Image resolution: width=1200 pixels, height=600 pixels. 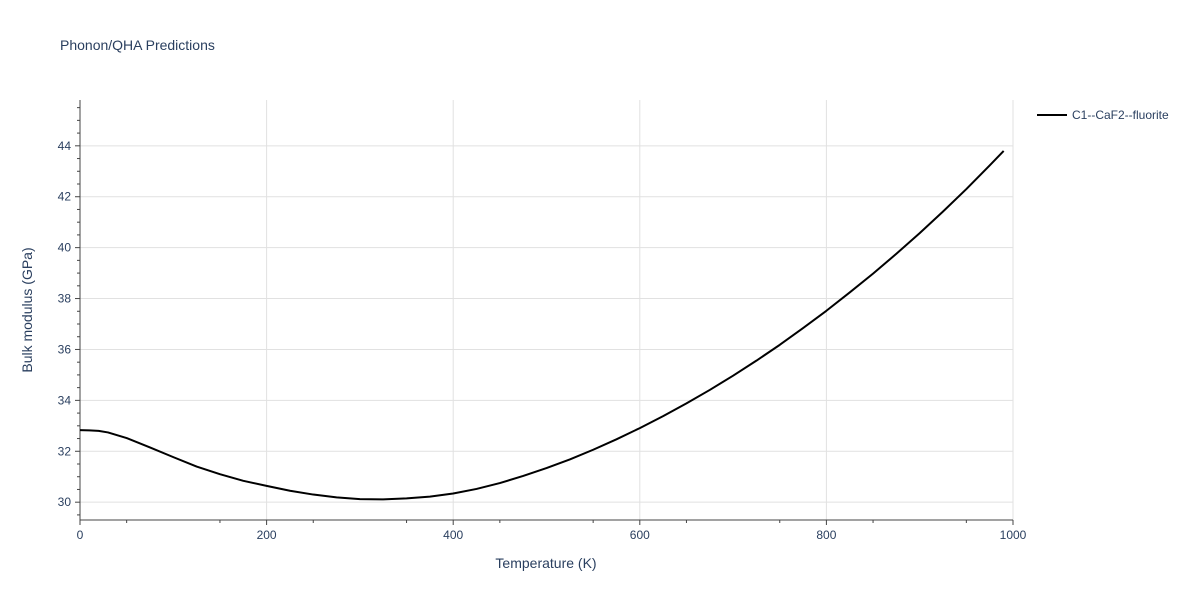 What do you see at coordinates (65, 349) in the screenshot?
I see `y-tick-label: 36` at bounding box center [65, 349].